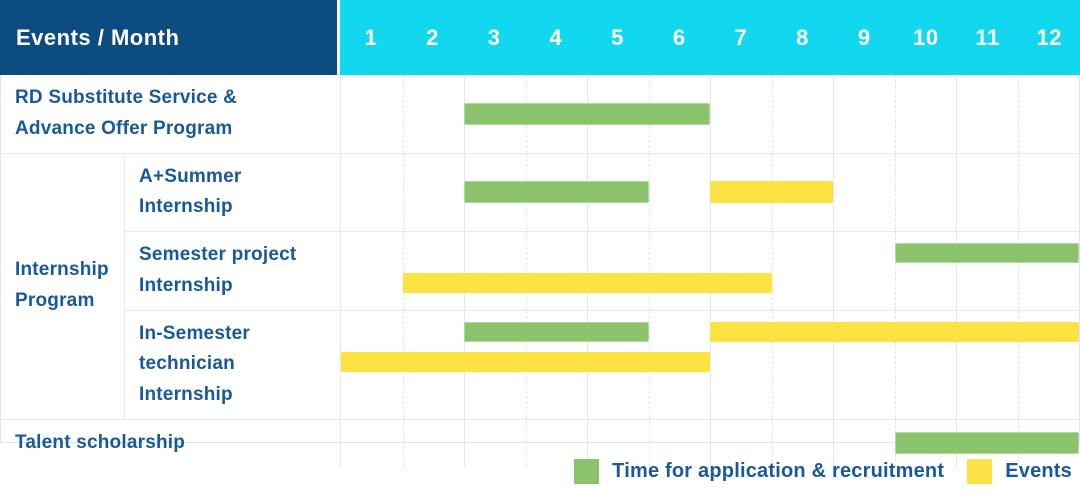 This screenshot has height=494, width=1080. What do you see at coordinates (556, 37) in the screenshot?
I see `month-header-4: 4` at bounding box center [556, 37].